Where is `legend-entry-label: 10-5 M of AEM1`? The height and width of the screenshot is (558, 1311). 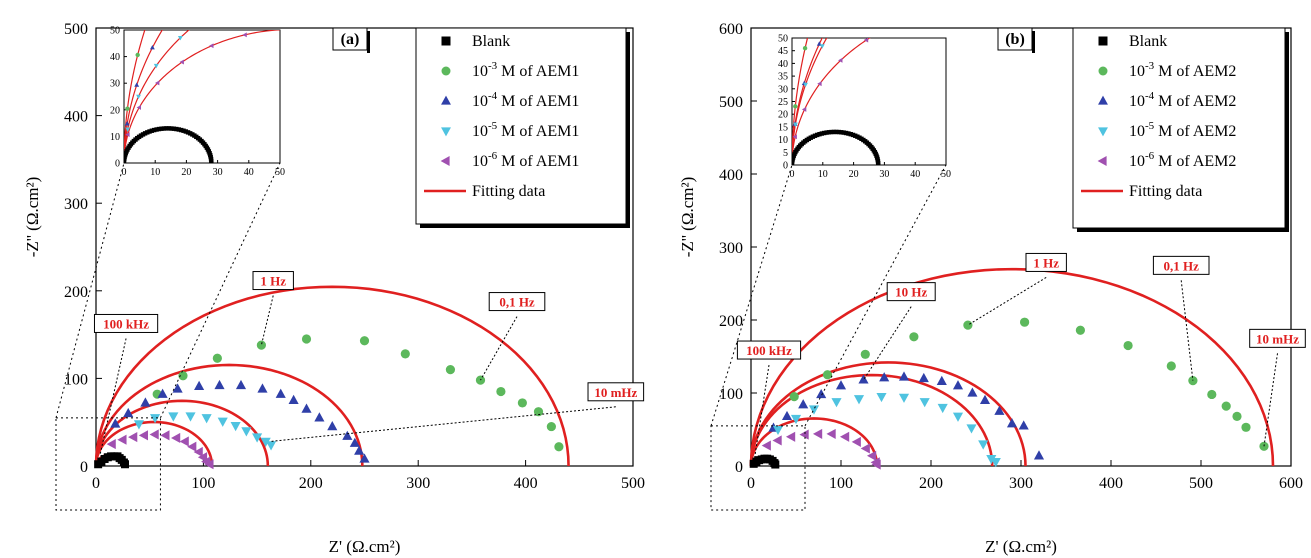
legend-entry-label: 10-5 M of AEM1 is located at coordinates (525, 130).